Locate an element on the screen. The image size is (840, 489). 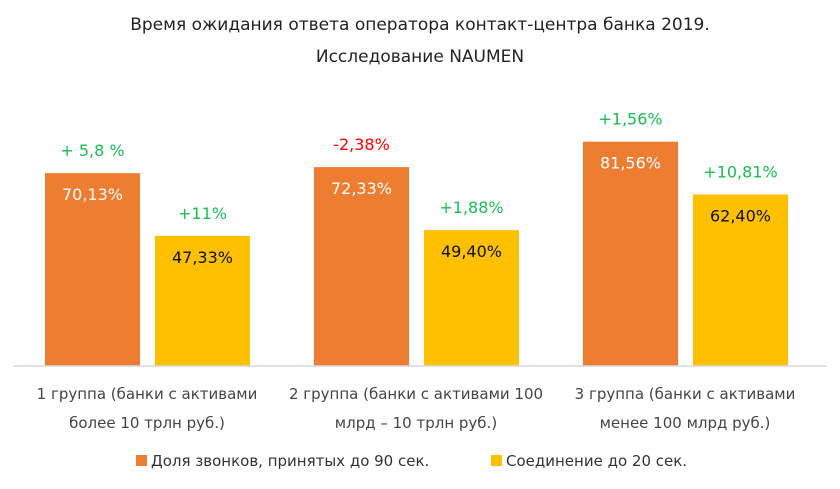
data-label: 70,13% is located at coordinates (92, 194).